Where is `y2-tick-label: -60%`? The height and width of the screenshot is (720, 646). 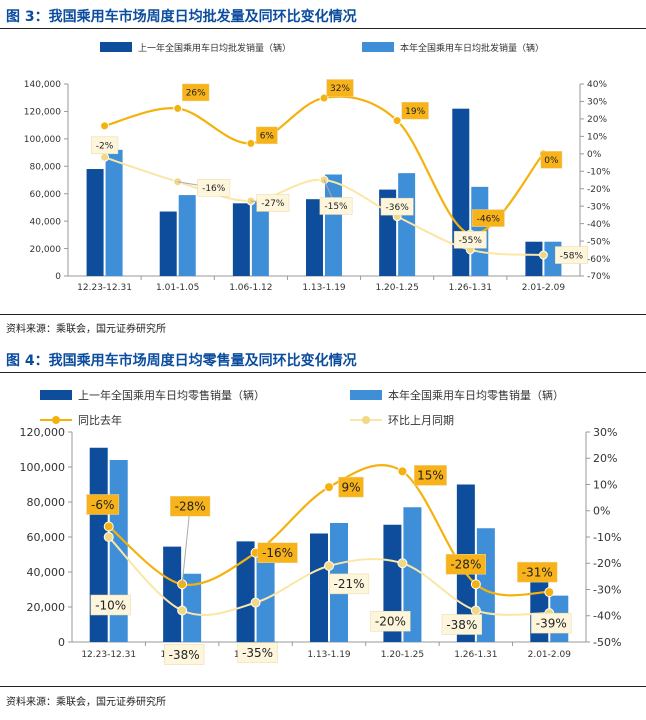 y2-tick-label: -60% is located at coordinates (599, 260).